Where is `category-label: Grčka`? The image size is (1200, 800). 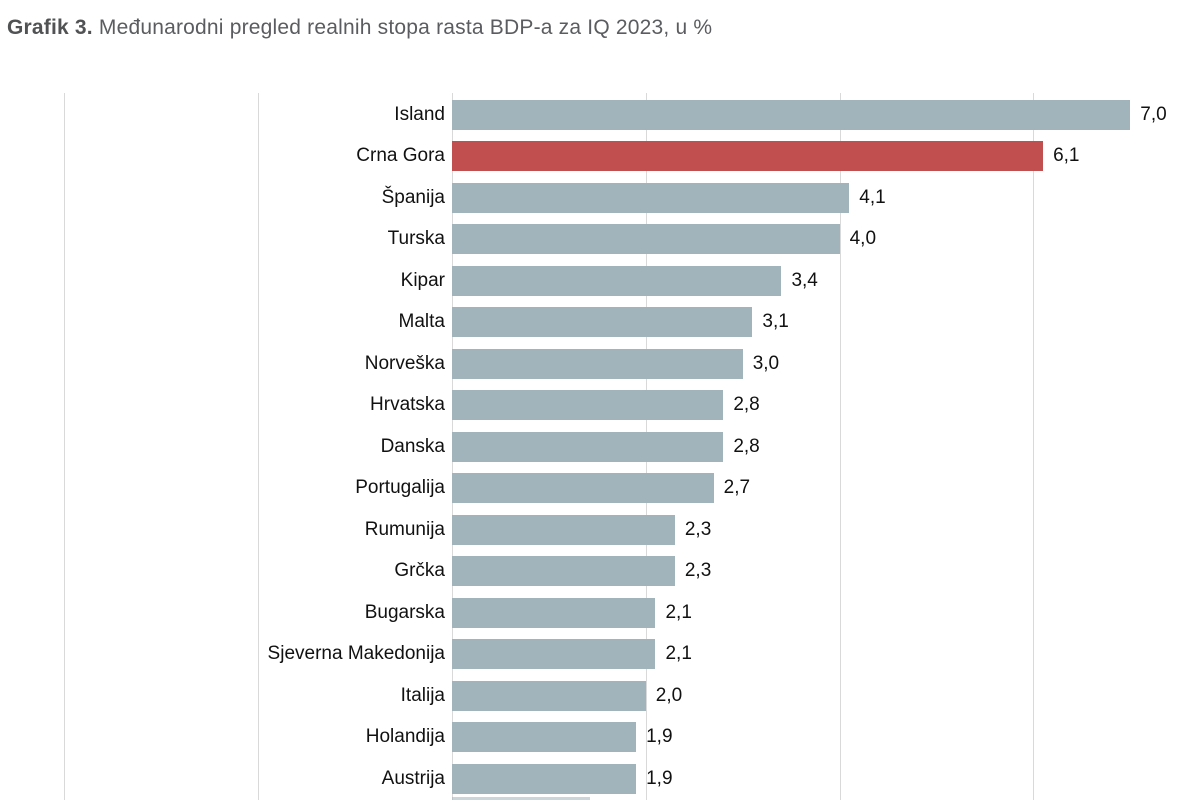
category-label: Grčka is located at coordinates (419, 571).